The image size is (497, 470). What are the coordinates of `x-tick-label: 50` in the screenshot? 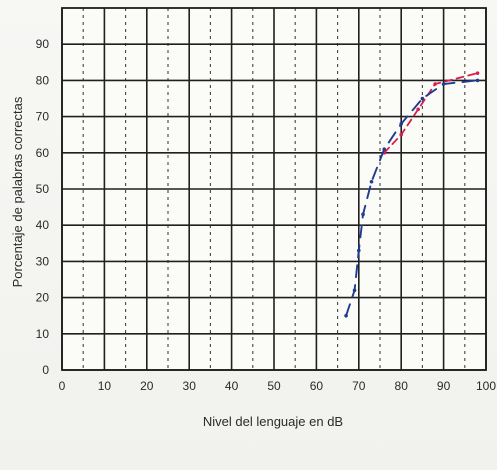 It's located at (274, 386).